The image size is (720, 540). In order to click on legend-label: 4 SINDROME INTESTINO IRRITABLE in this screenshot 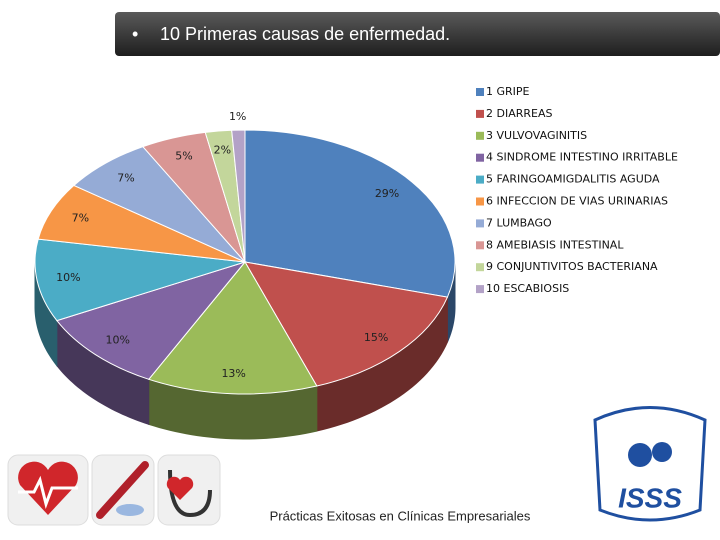, I will do `click(582, 157)`.